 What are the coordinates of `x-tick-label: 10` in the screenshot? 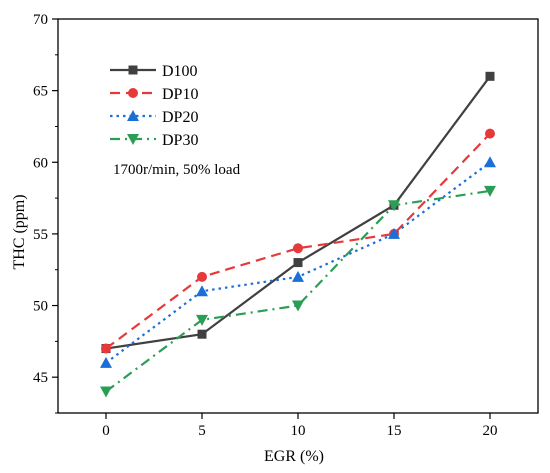 It's located at (298, 431).